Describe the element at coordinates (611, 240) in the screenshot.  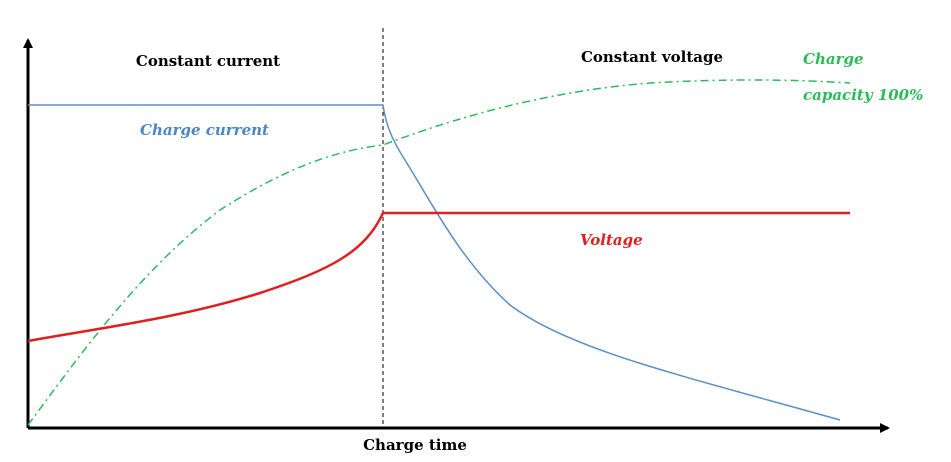
I see `curve-label: Voltage` at that location.